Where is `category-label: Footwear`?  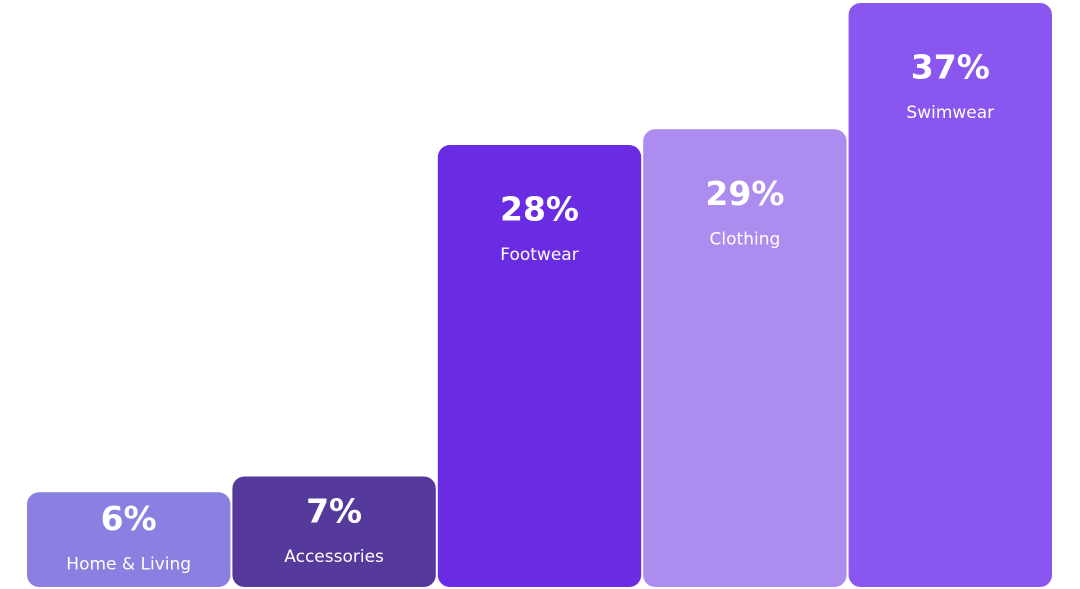 category-label: Footwear is located at coordinates (539, 255).